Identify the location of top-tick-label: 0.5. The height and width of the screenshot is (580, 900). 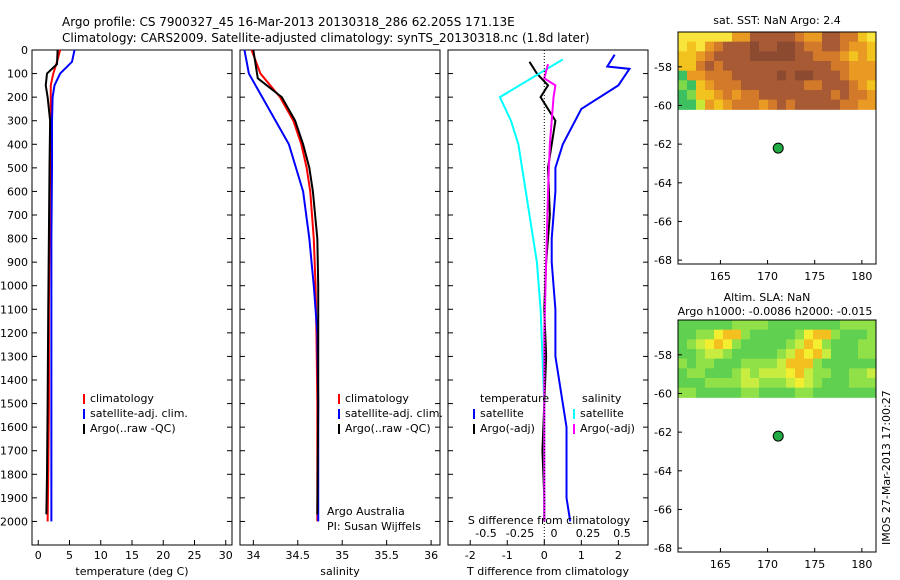
(622, 533).